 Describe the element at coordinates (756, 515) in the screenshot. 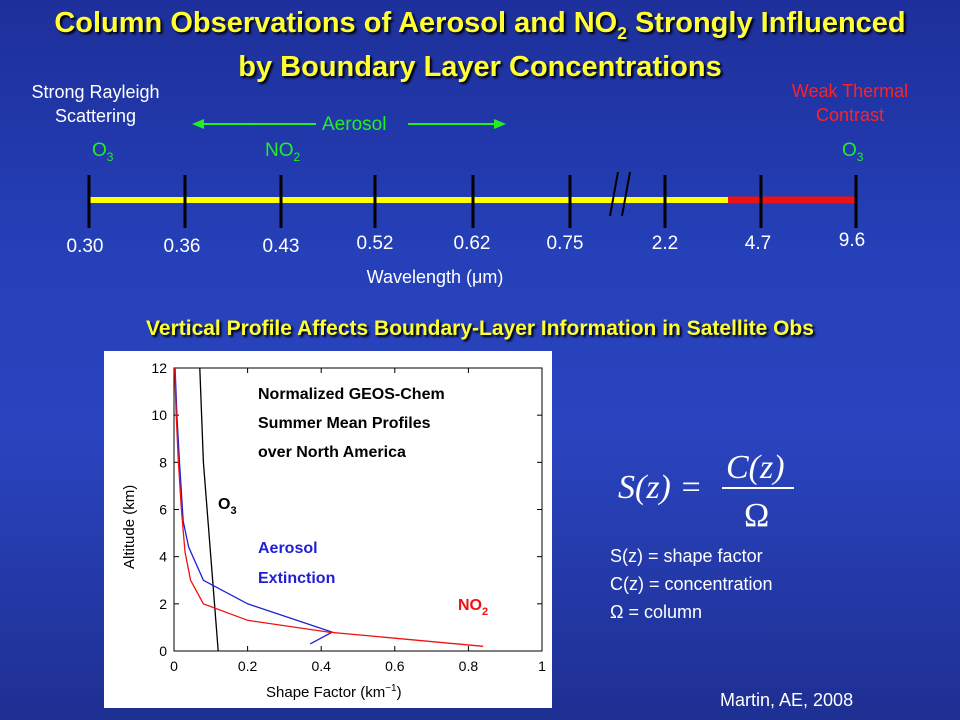

I see `formula-denominator: Ω` at that location.